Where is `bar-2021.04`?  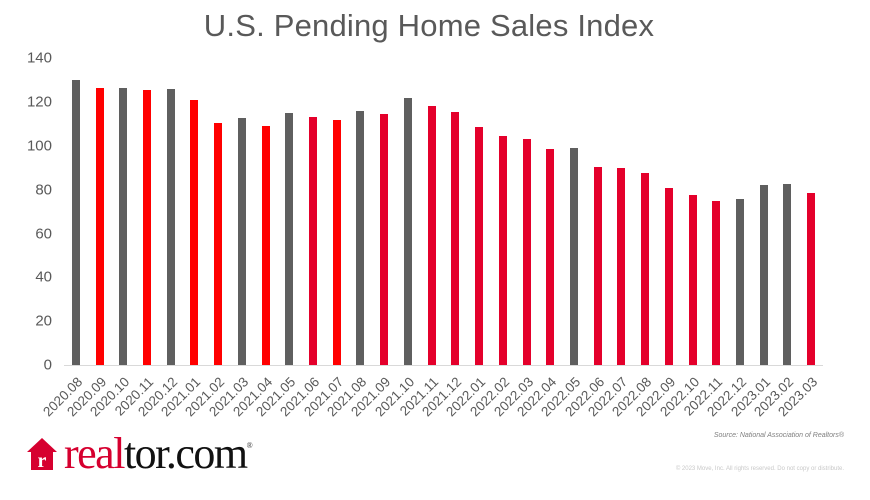 bar-2021.04 is located at coordinates (265, 246).